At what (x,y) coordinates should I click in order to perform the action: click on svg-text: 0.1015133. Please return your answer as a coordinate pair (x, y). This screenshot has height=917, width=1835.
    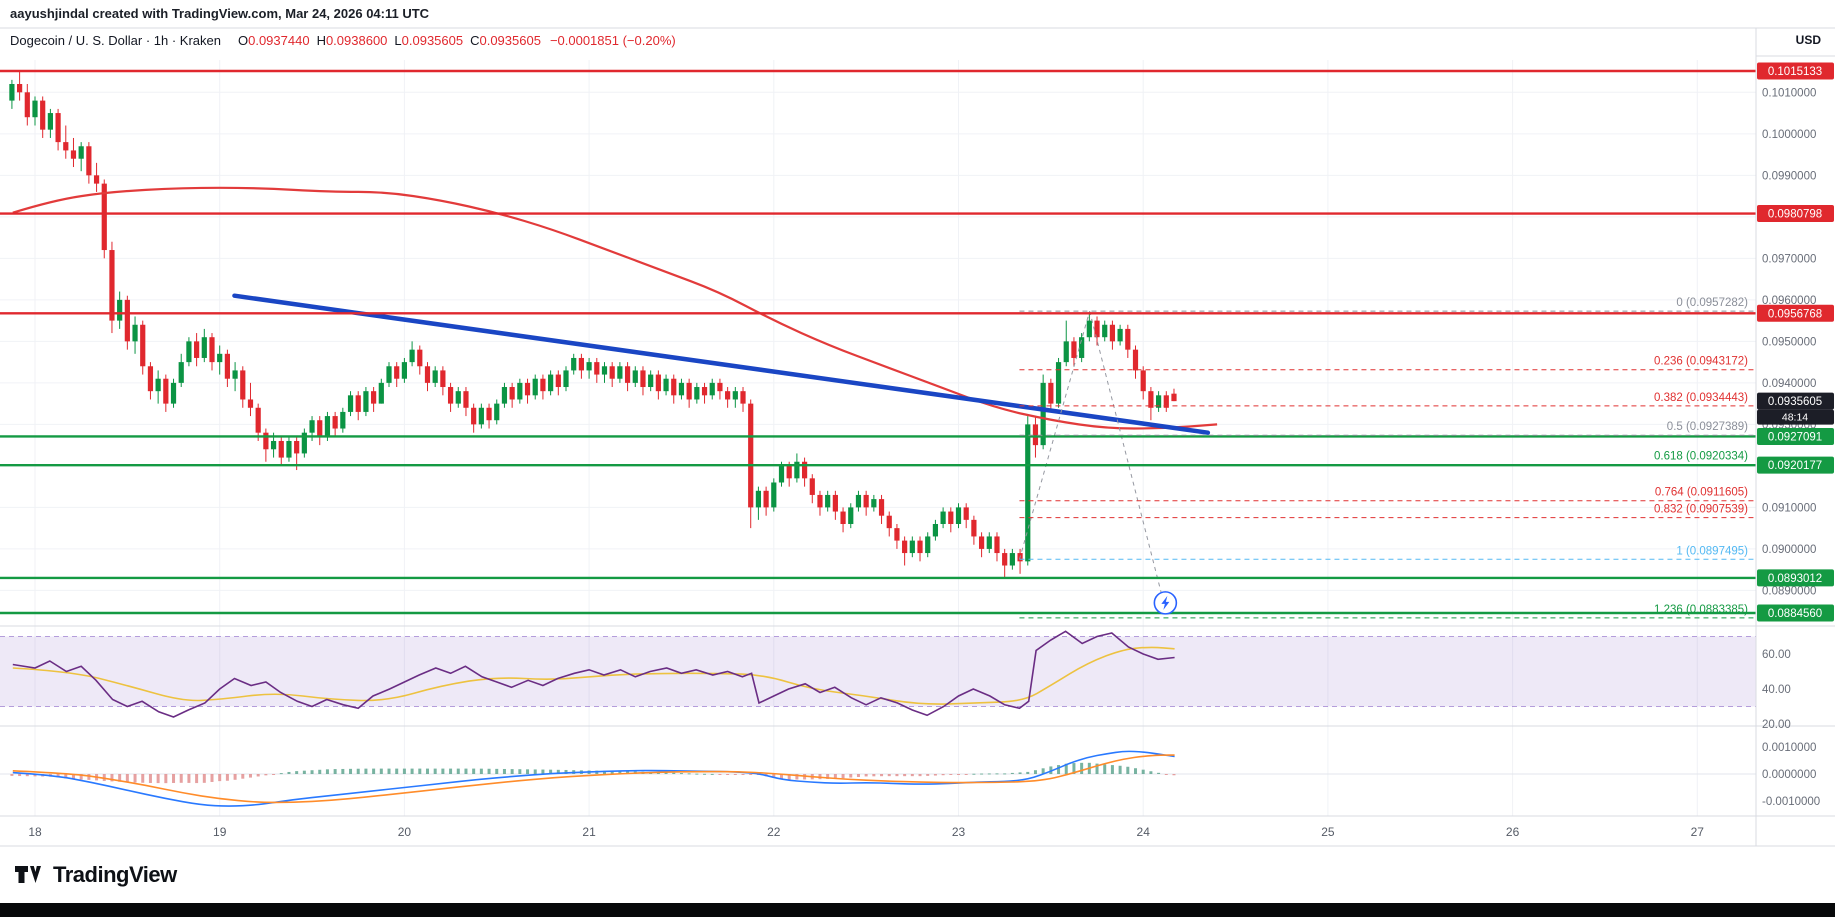
    Looking at the image, I should click on (1795, 72).